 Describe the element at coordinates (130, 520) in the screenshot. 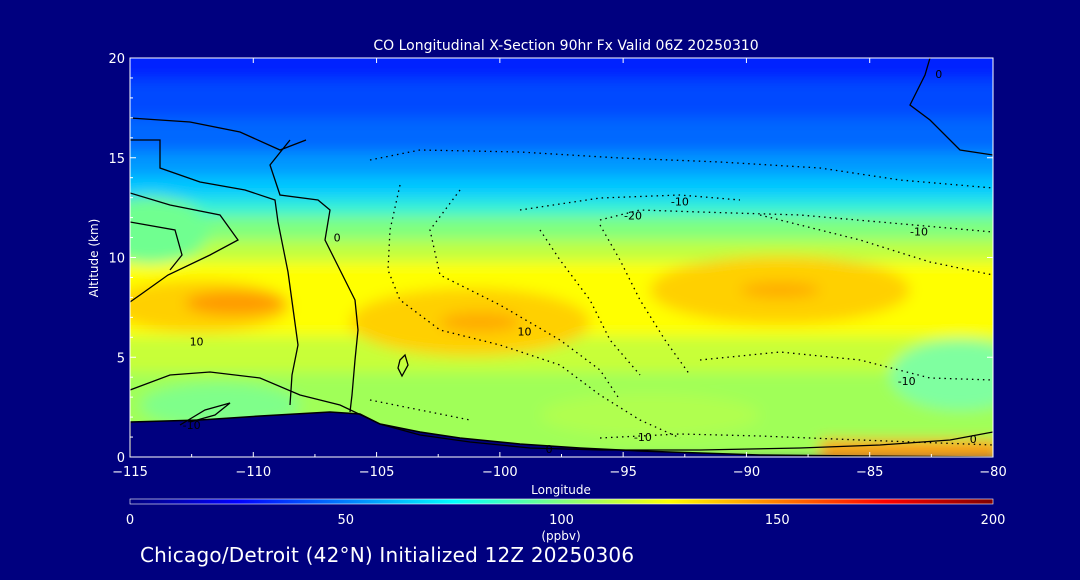

I see `colorbar-tick-label: 0` at that location.